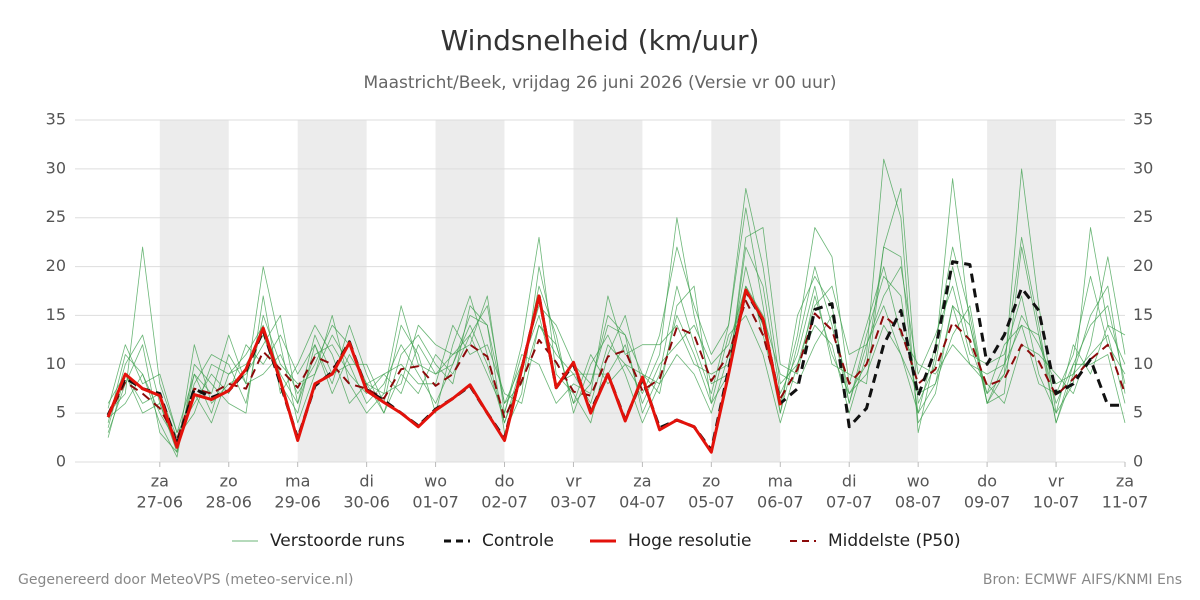 This screenshot has width=1200, height=600. What do you see at coordinates (435, 502) in the screenshot?
I see `x-tick-date: 01-07` at bounding box center [435, 502].